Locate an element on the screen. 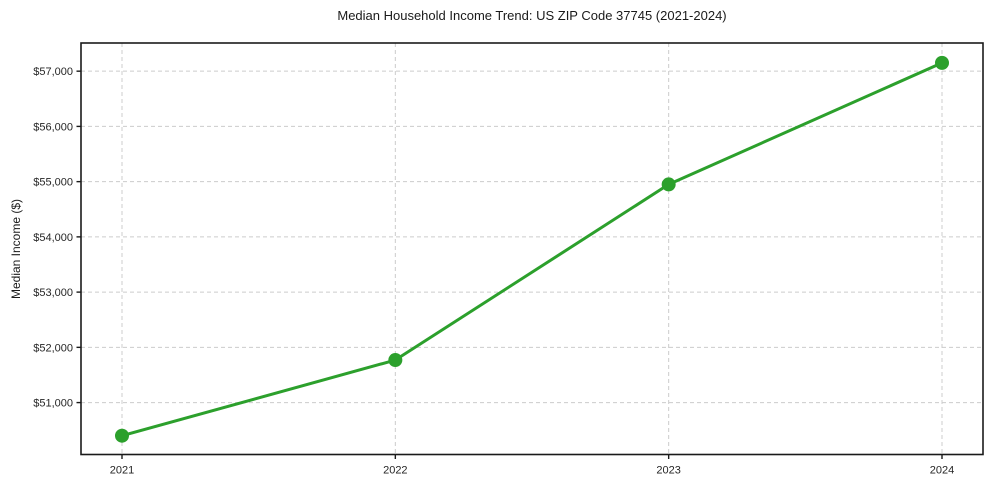 The height and width of the screenshot is (490, 989). x-tick-label: 2022 is located at coordinates (395, 471).